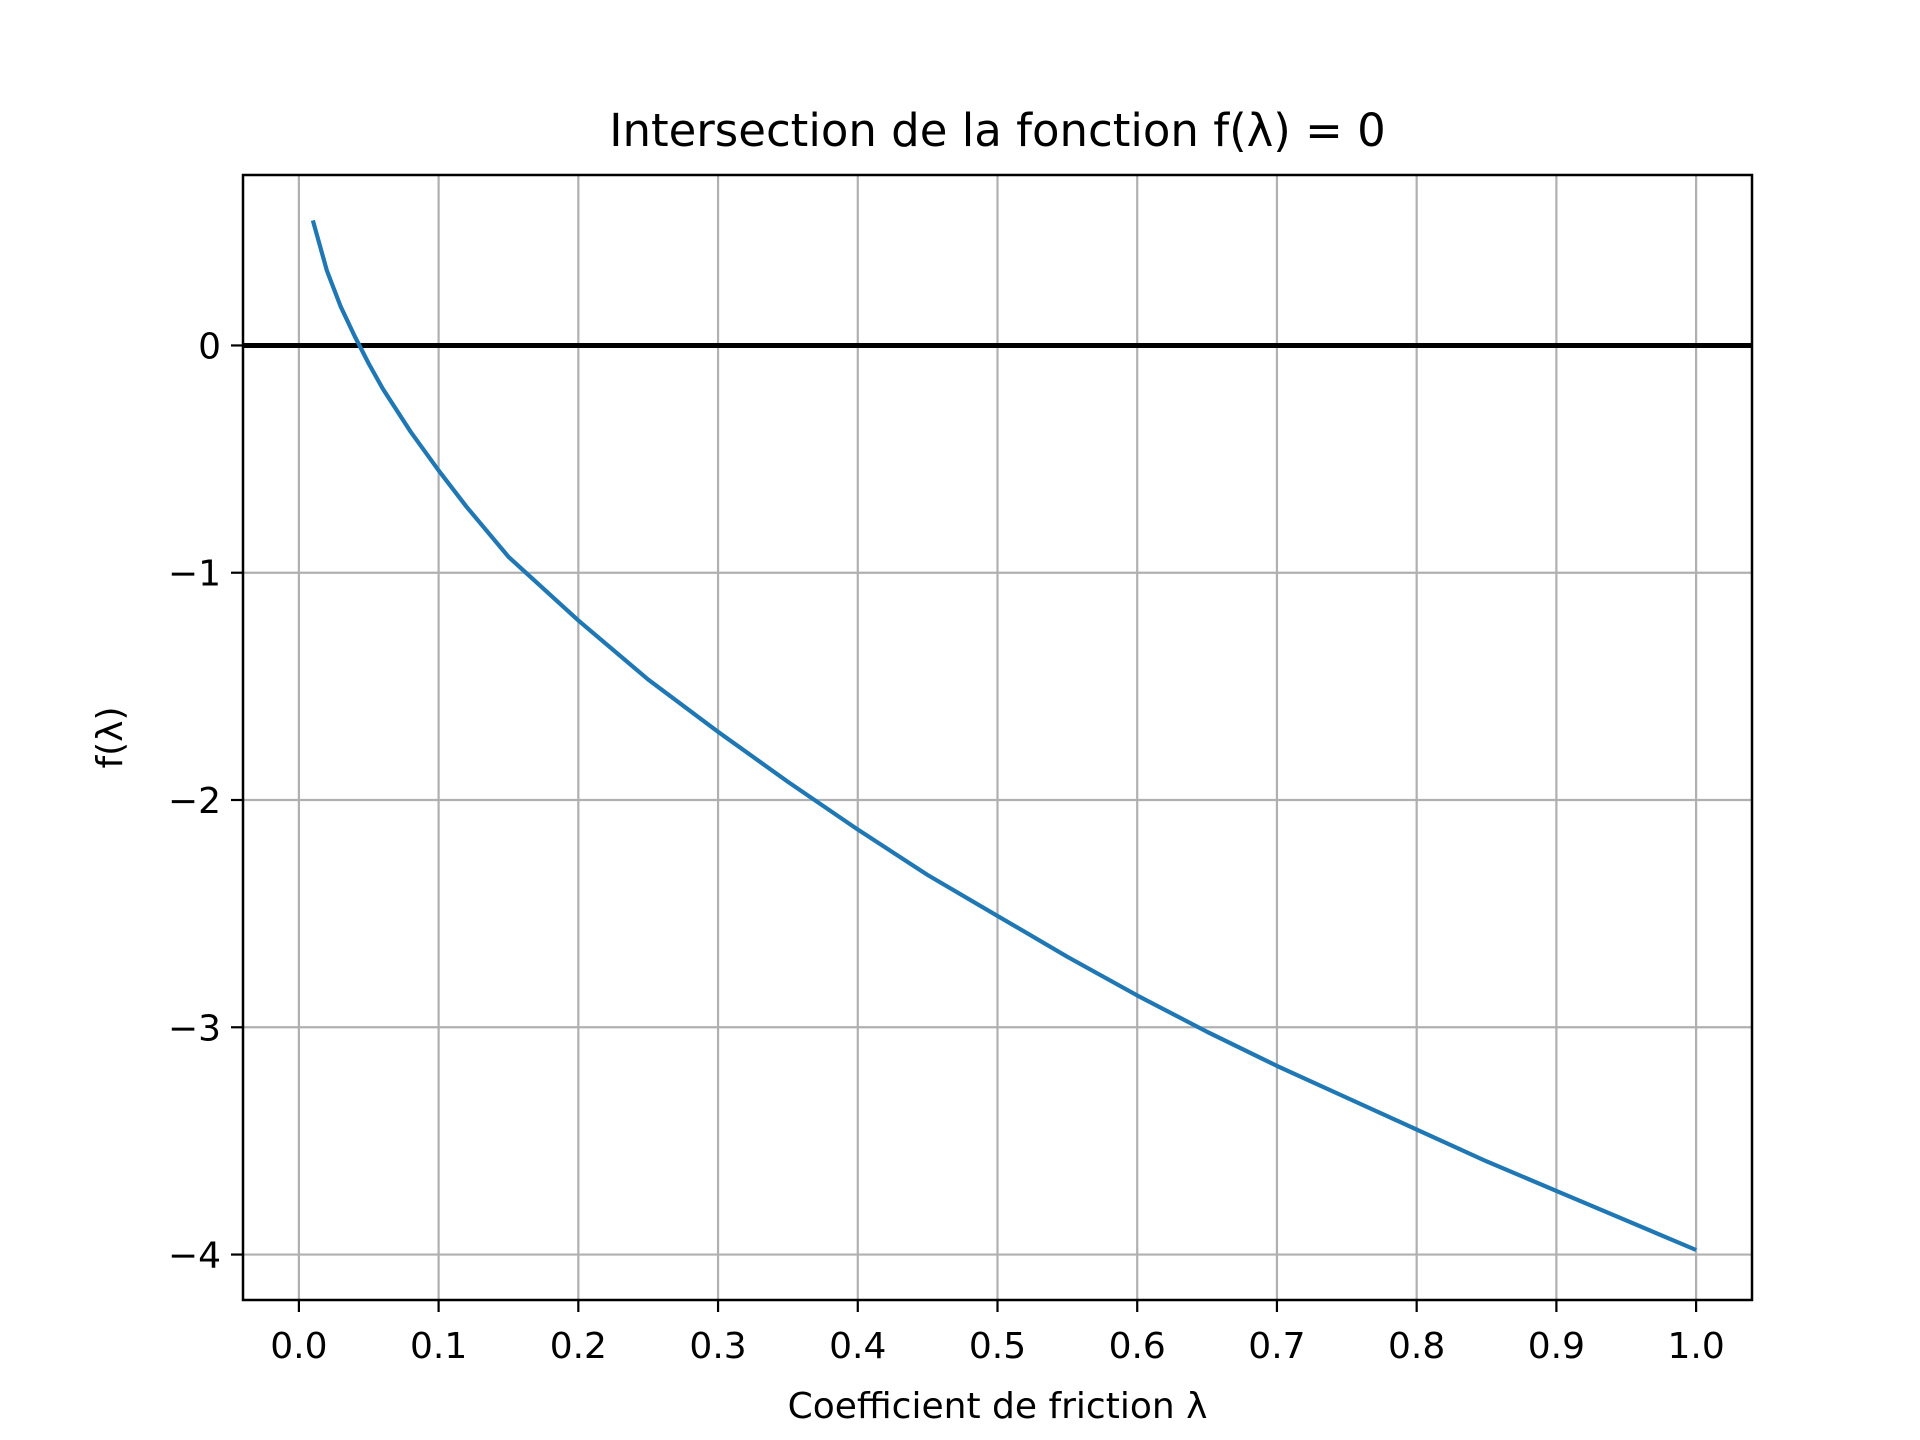 Image resolution: width=1920 pixels, height=1440 pixels. What do you see at coordinates (438, 1346) in the screenshot?
I see `x-tick-label: 0.1` at bounding box center [438, 1346].